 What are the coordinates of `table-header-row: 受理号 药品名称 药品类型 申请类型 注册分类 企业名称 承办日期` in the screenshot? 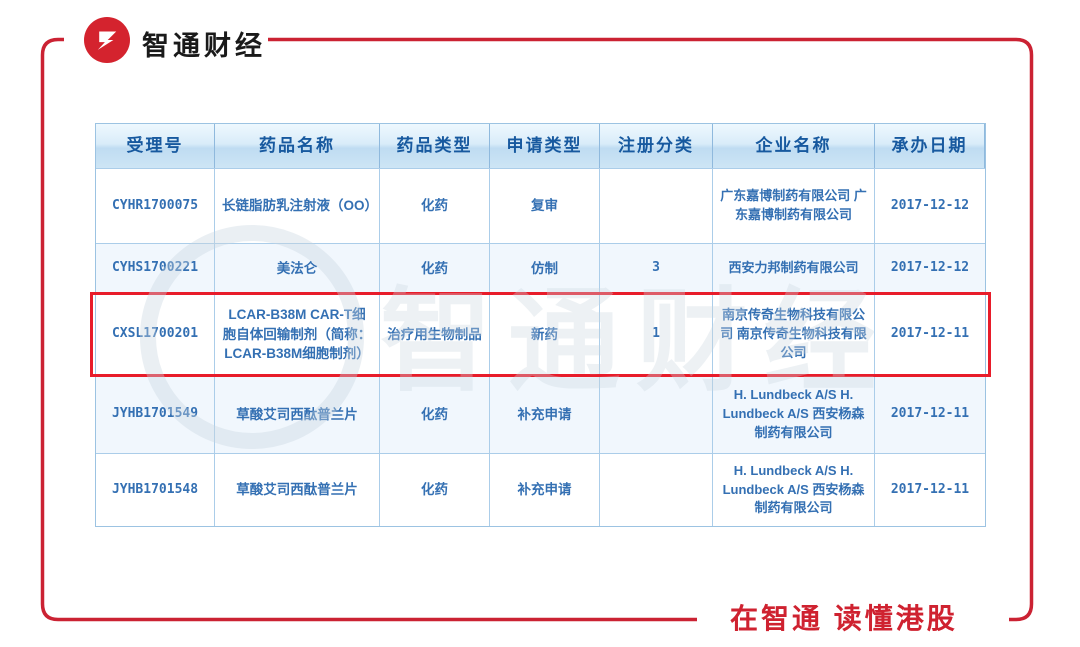 It's located at (540, 146).